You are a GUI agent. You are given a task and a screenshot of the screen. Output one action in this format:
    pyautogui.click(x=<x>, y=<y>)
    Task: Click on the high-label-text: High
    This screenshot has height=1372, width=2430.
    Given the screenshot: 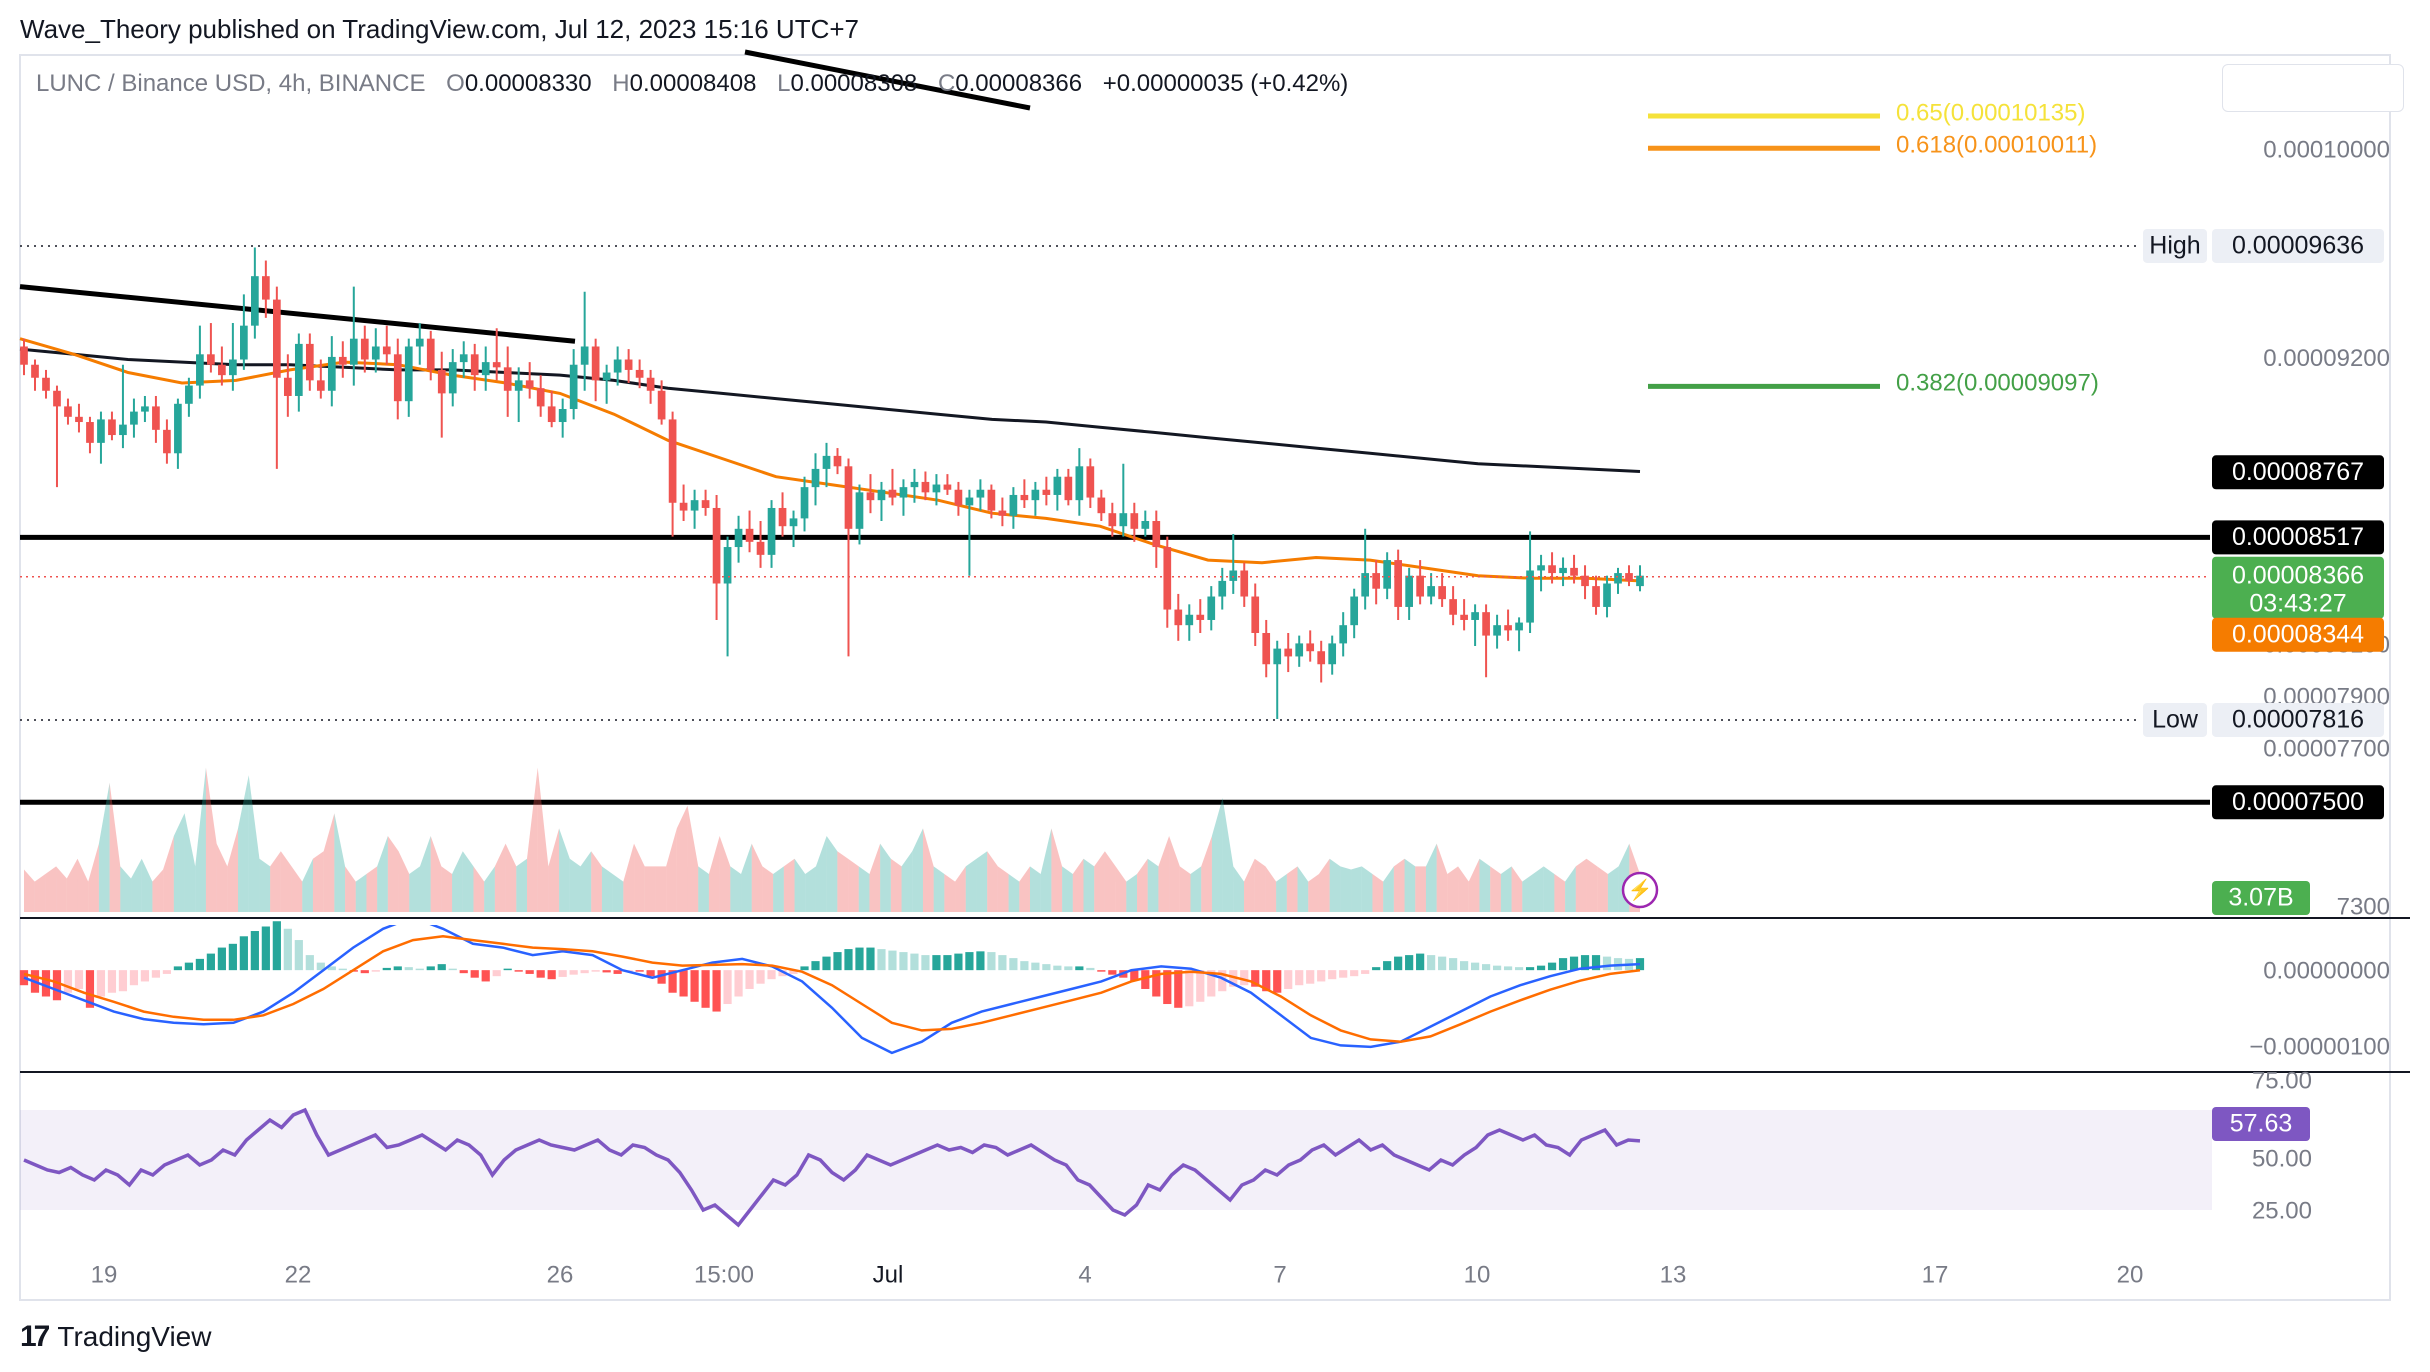 What is the action you would take?
    pyautogui.click(x=2174, y=246)
    